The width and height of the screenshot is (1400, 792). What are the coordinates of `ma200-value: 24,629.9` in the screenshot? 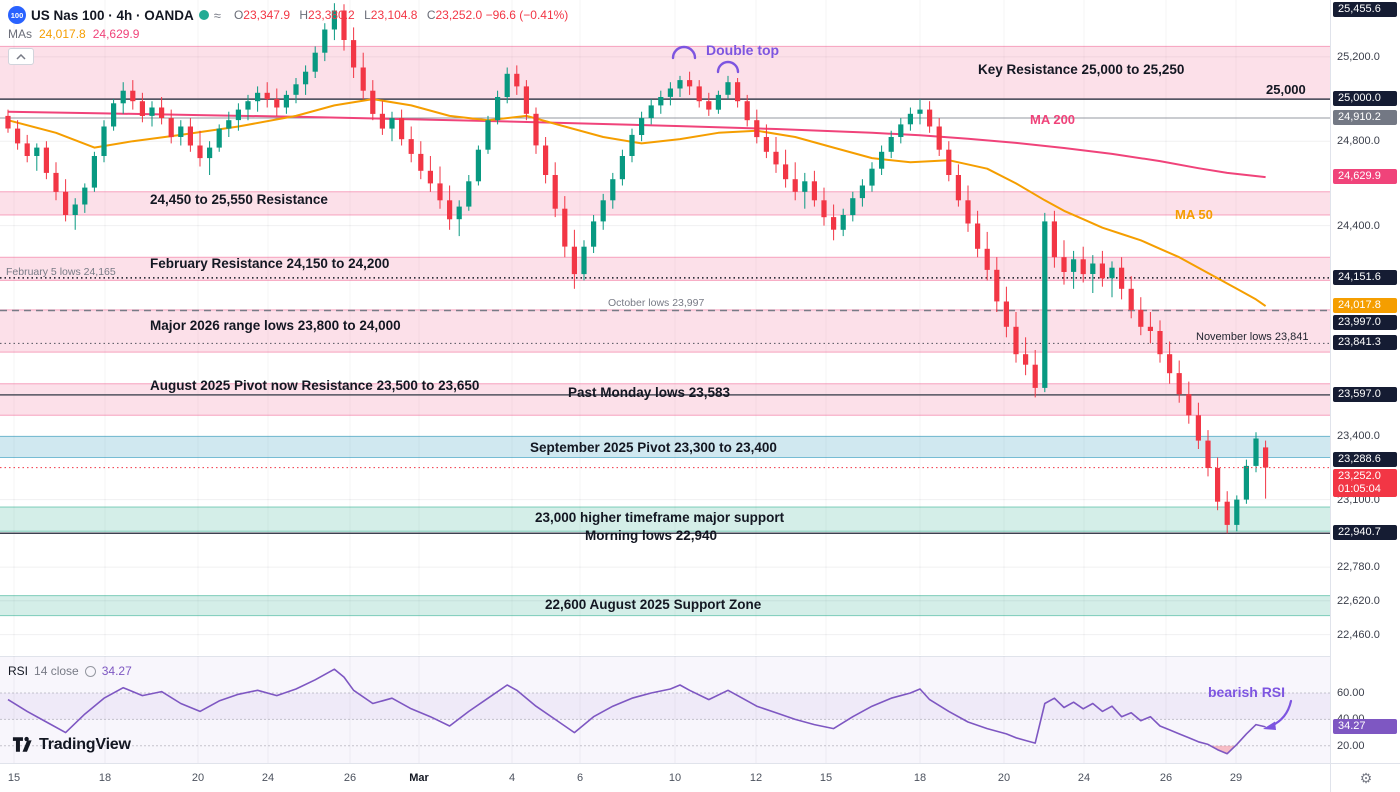 It's located at (116, 34).